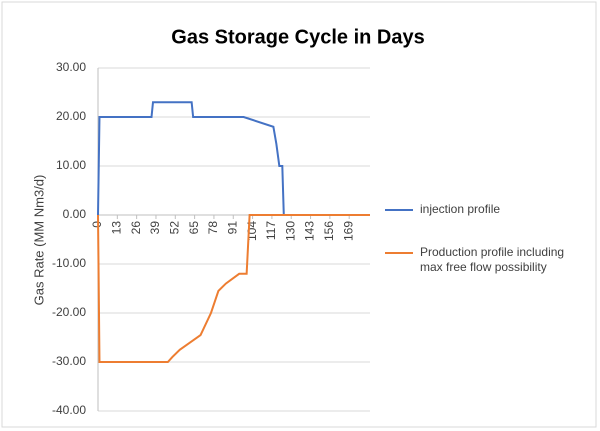 The image size is (600, 431). Describe the element at coordinates (174, 228) in the screenshot. I see `x-tick-label: 52` at that location.